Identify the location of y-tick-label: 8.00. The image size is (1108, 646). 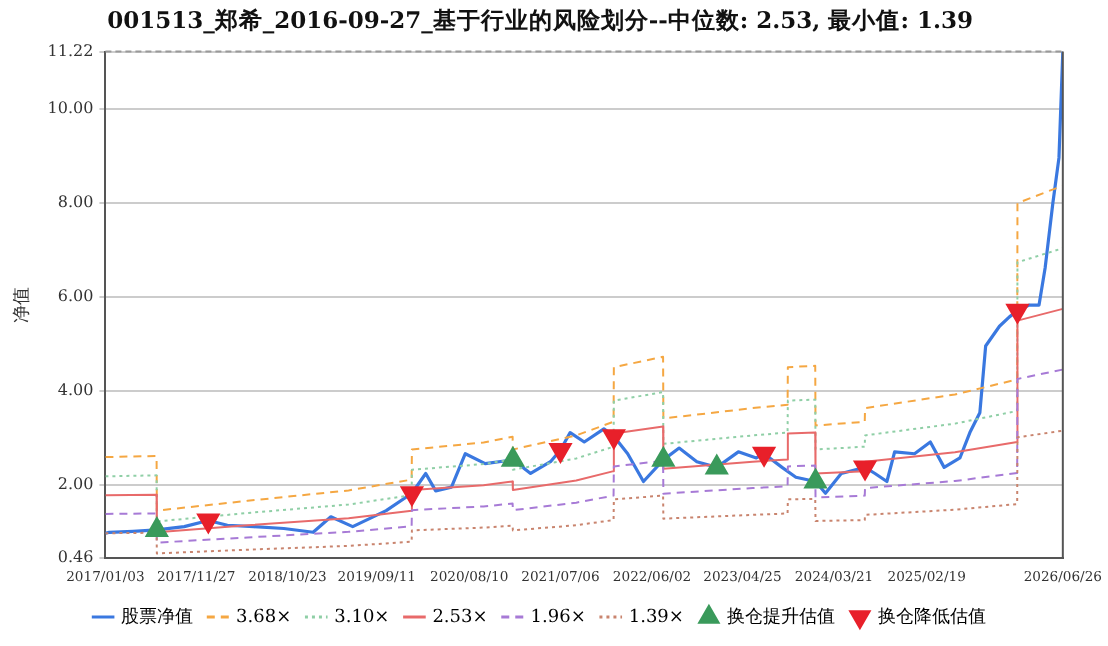
(75, 202).